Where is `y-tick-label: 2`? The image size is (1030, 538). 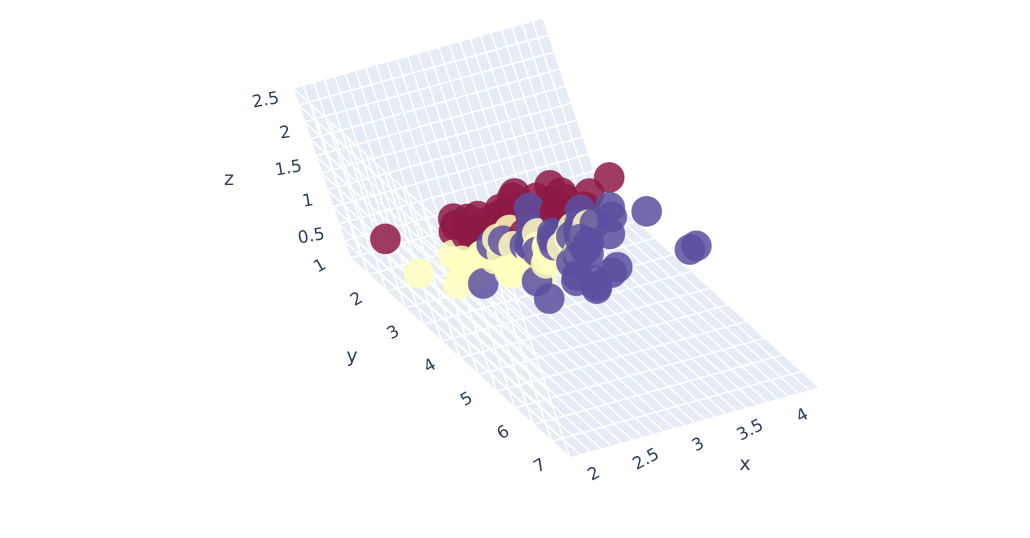
y-tick-label: 2 is located at coordinates (356, 299).